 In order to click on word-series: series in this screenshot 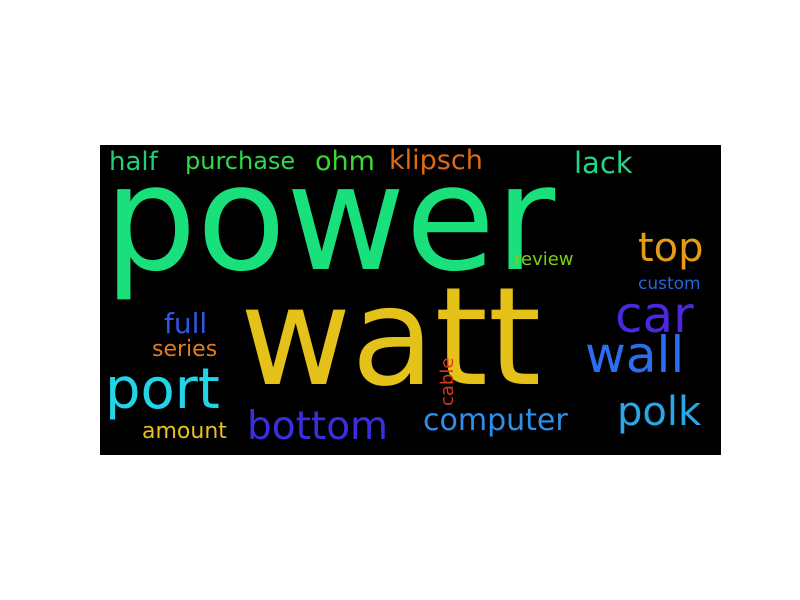, I will do `click(185, 349)`.